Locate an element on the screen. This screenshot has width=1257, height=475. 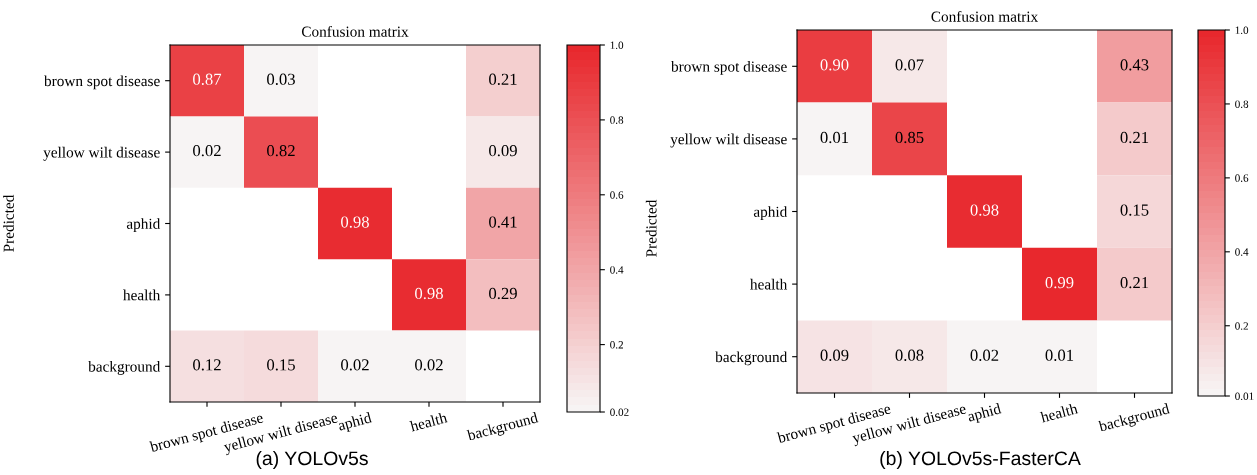
data-label: 0.07 is located at coordinates (909, 65).